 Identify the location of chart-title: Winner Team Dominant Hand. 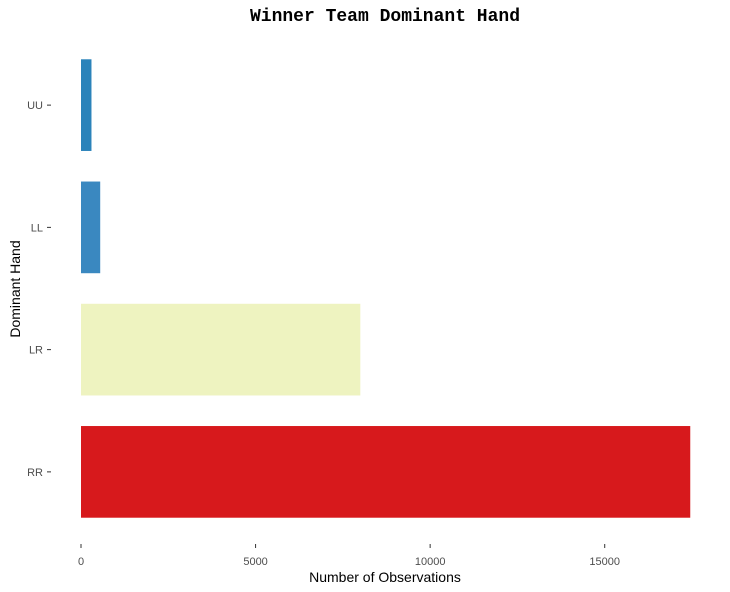
(385, 17).